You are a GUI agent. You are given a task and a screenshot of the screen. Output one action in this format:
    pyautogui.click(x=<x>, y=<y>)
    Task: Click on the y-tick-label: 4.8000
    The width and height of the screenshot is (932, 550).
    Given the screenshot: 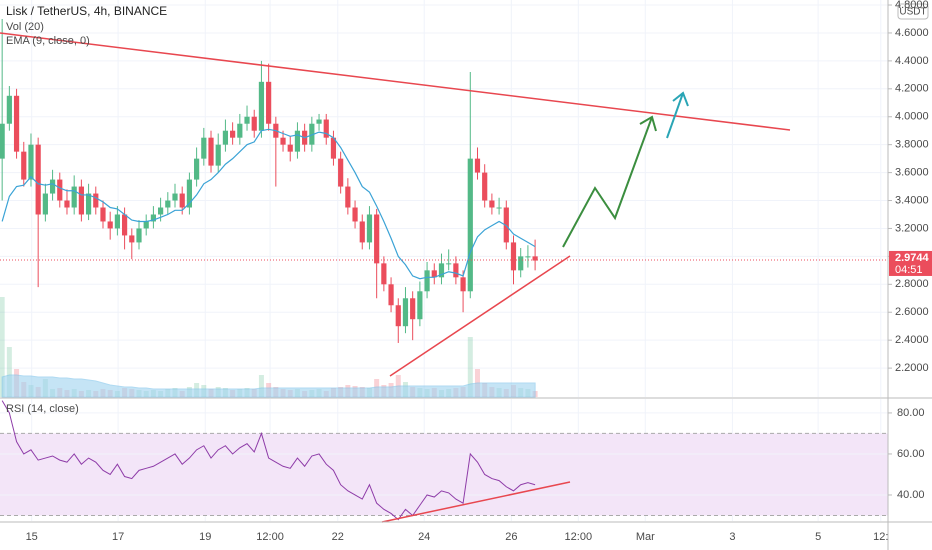 What is the action you would take?
    pyautogui.click(x=912, y=5)
    